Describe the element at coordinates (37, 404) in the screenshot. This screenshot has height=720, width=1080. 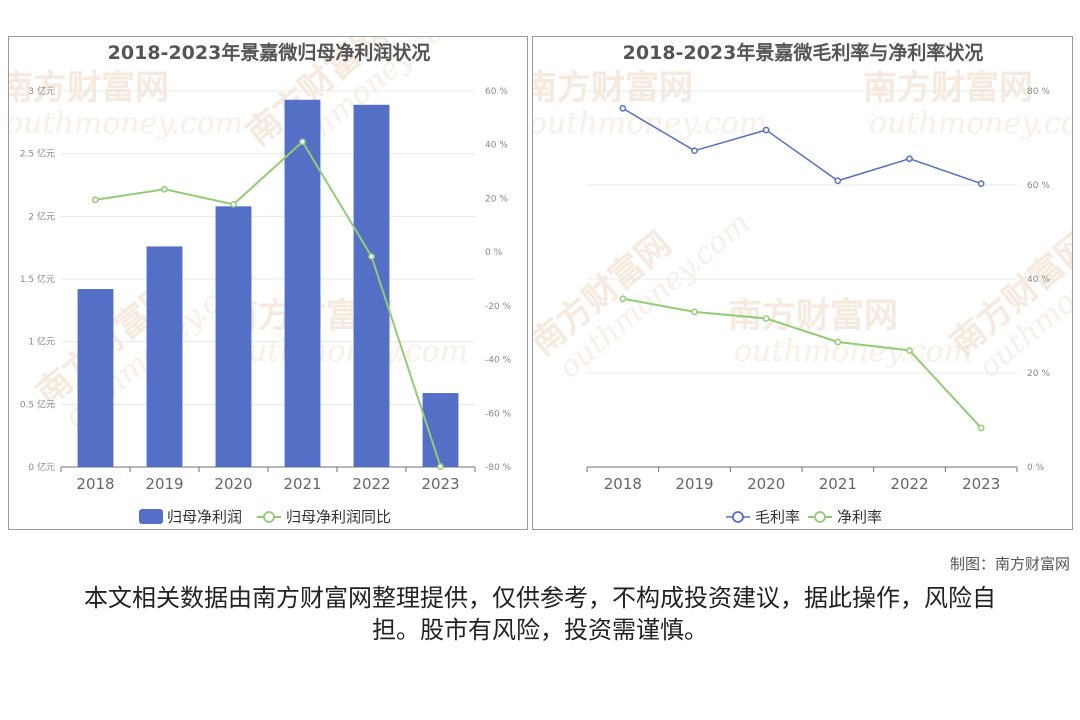
I see `y-left-tick-label: 0.5 亿元` at that location.